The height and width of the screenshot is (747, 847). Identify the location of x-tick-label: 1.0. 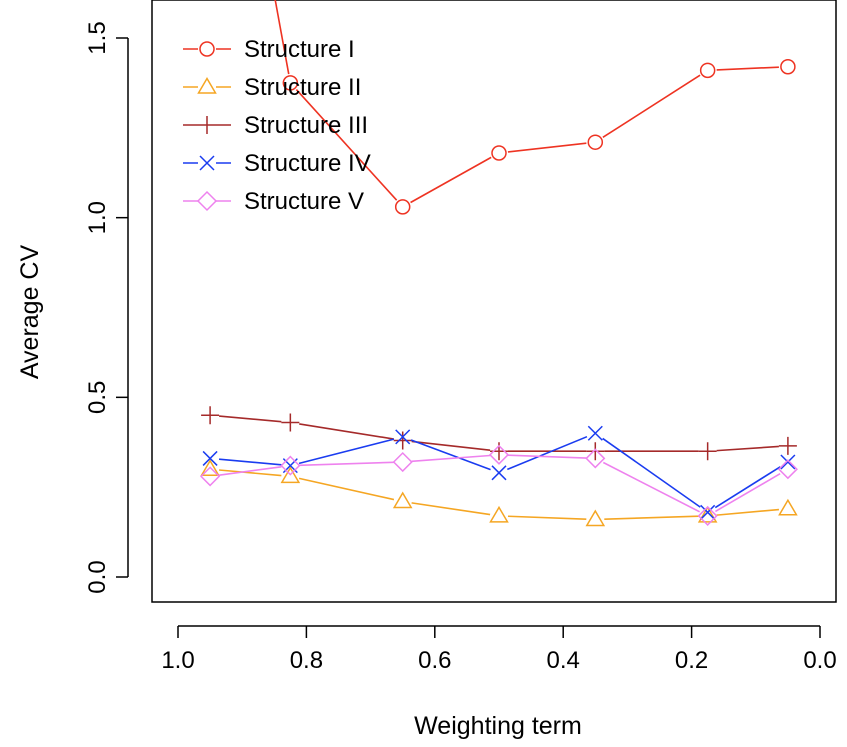
(177, 660).